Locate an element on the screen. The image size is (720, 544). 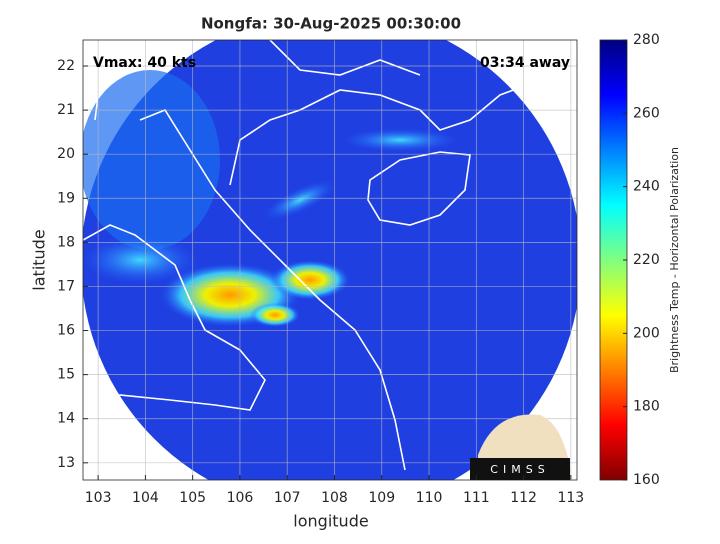
x-tick-label: 110 is located at coordinates (429, 498).